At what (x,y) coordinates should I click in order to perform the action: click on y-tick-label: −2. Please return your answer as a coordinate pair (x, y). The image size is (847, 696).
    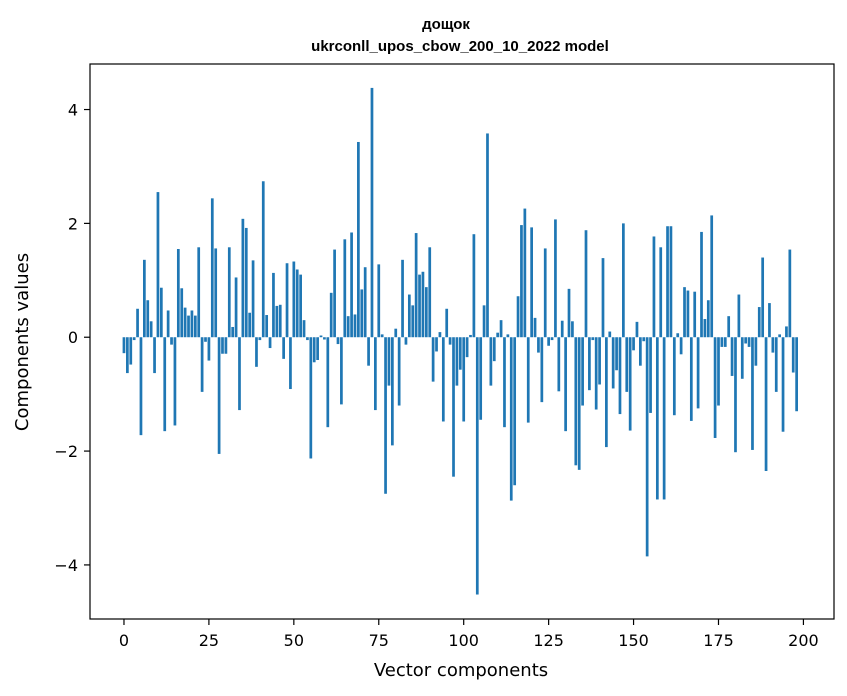
    Looking at the image, I should click on (66, 451).